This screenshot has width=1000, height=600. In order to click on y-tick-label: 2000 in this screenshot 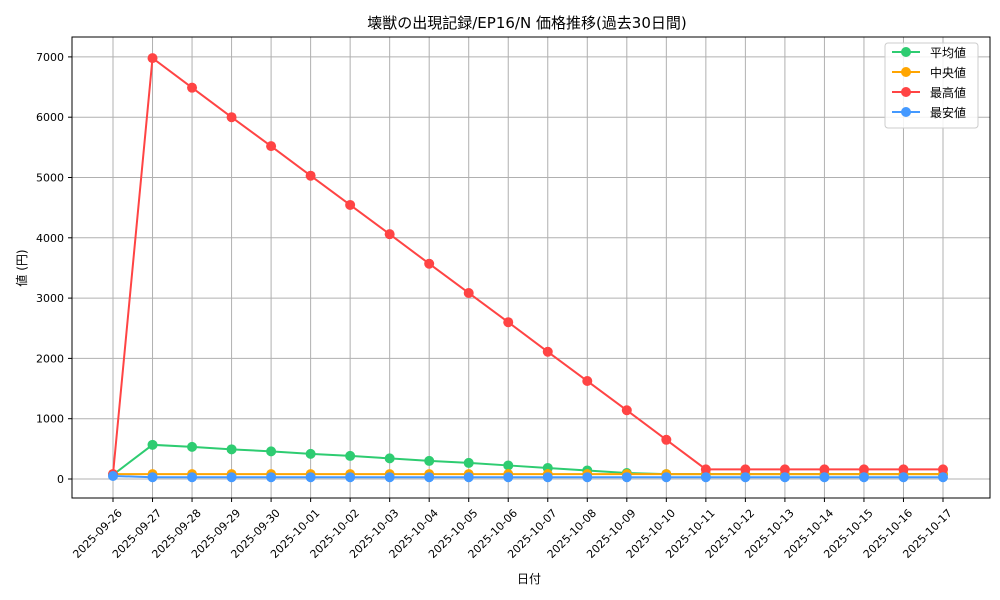, I will do `click(50, 358)`.